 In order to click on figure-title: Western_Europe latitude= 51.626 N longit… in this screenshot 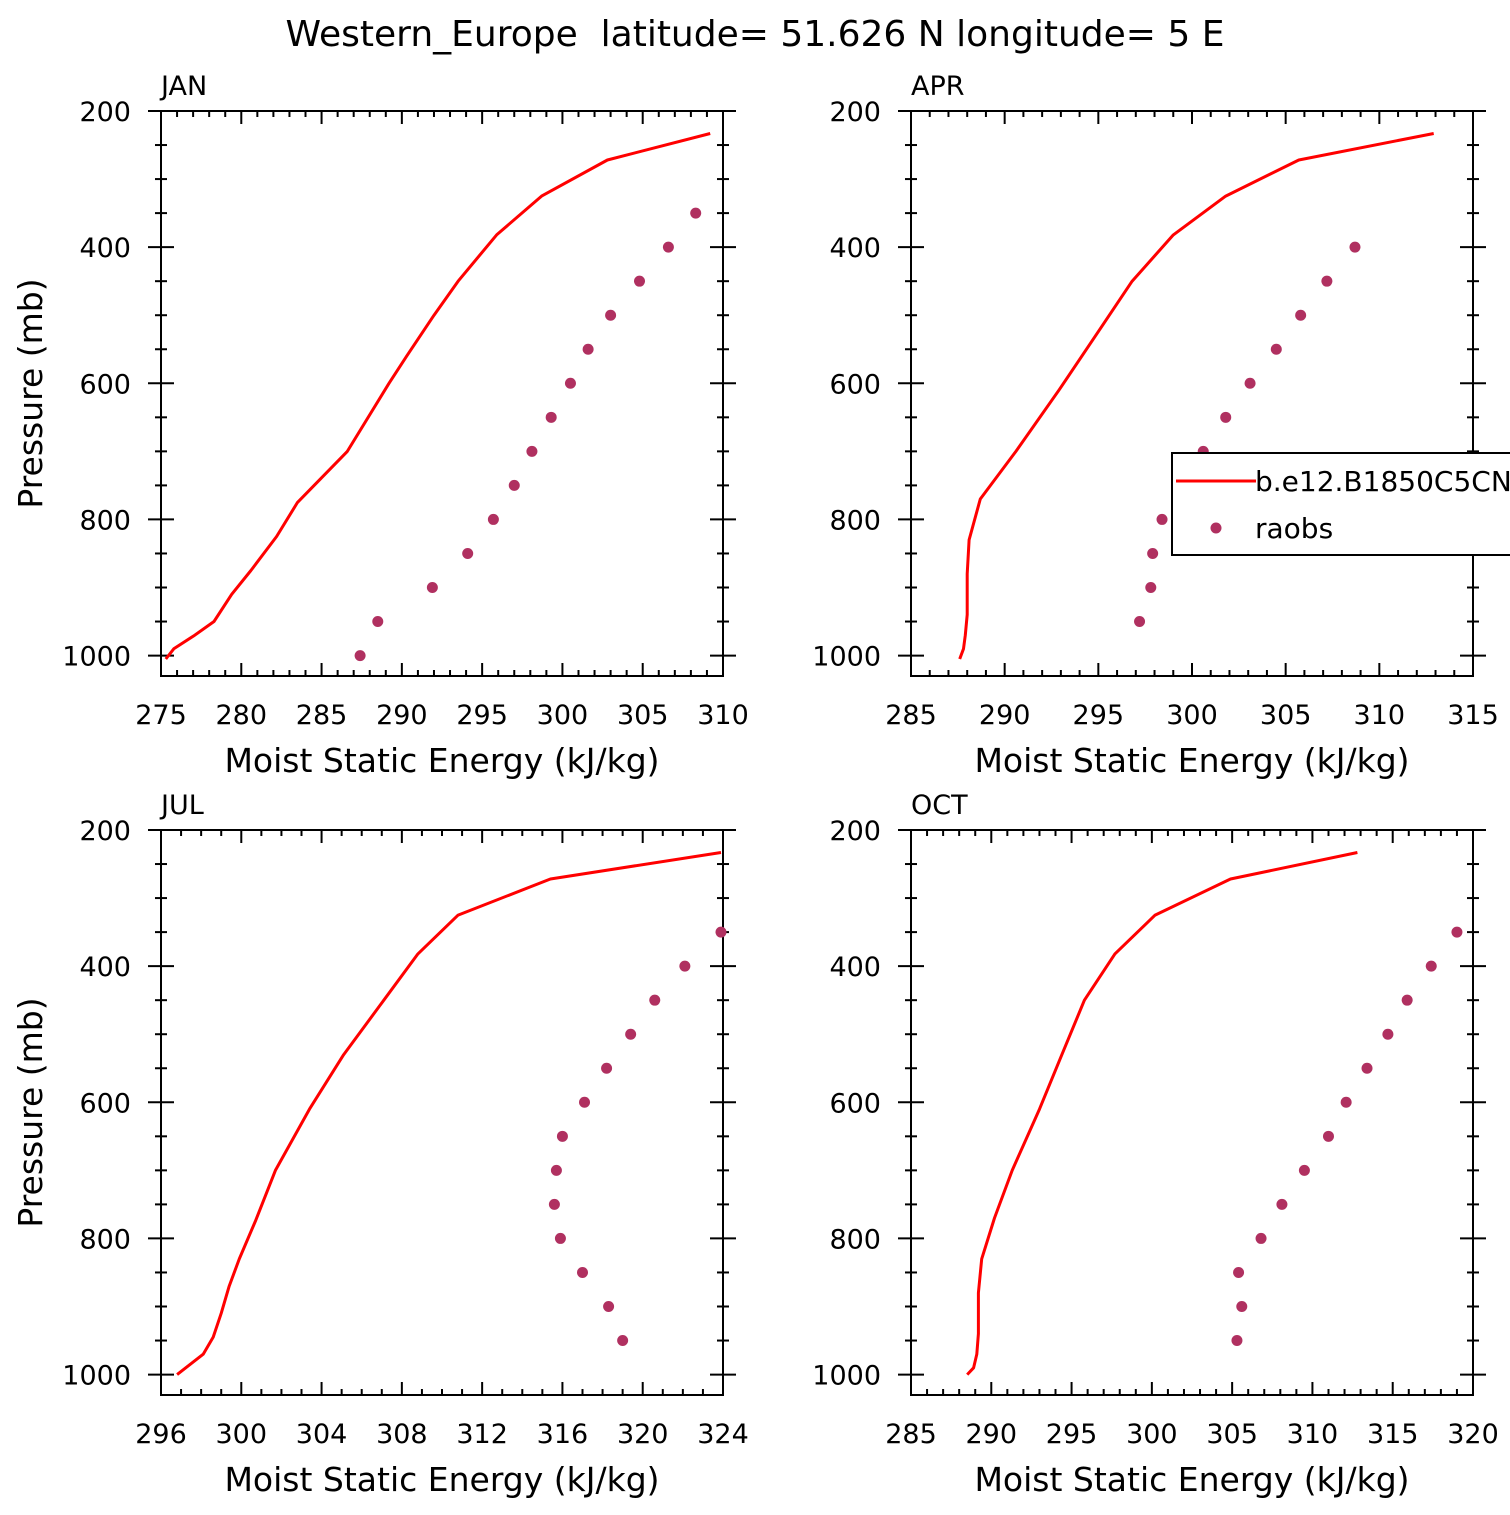, I will do `click(755, 34)`.